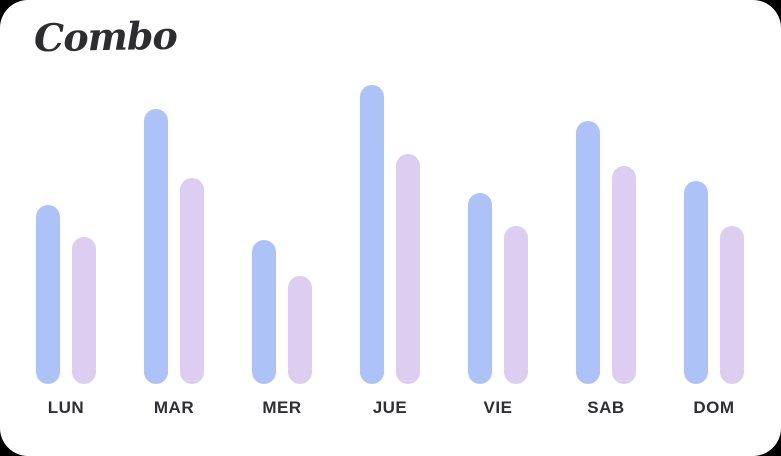 This screenshot has width=781, height=456. I want to click on bar-group: MAR, so click(174, 251).